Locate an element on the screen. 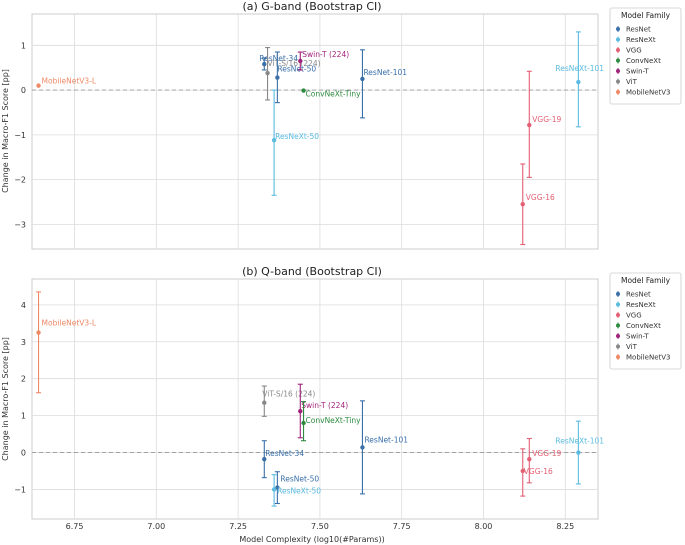 This screenshot has width=685, height=545. panel-title-g-band: (a) G-band (Bootstrap CI) is located at coordinates (311, 6).